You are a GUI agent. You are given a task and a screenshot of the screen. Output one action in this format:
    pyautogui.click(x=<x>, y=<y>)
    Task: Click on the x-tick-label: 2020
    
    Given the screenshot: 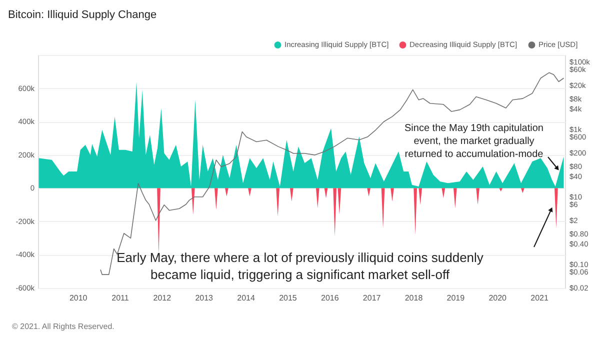 What is the action you would take?
    pyautogui.click(x=498, y=298)
    